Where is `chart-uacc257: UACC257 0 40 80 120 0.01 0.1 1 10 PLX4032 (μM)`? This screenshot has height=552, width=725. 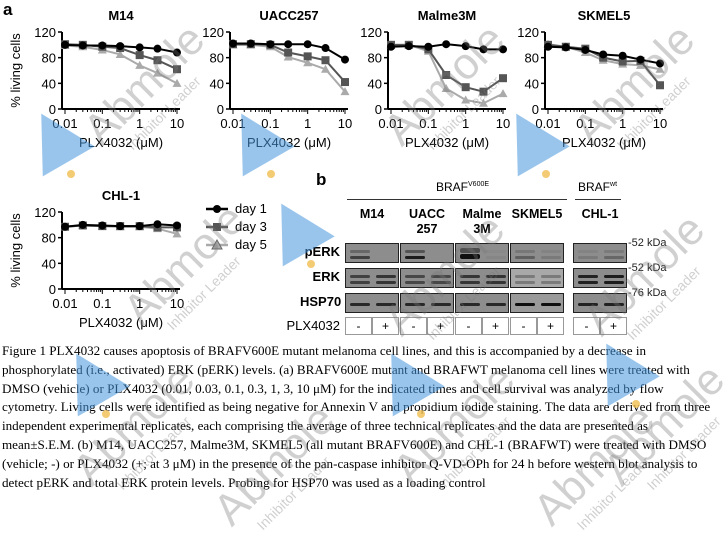 chart-uacc257: UACC257 0 40 80 120 0.01 0.1 1 10 PLX4032 (μM) is located at coordinates (277, 79).